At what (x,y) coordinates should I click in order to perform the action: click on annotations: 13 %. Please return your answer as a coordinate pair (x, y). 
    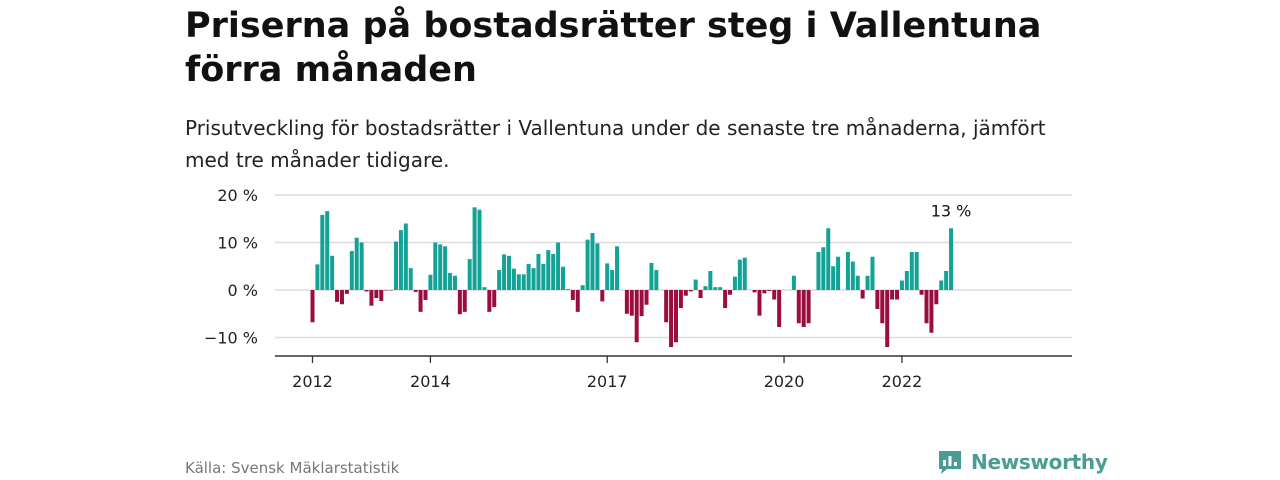
    Looking at the image, I should click on (951, 210).